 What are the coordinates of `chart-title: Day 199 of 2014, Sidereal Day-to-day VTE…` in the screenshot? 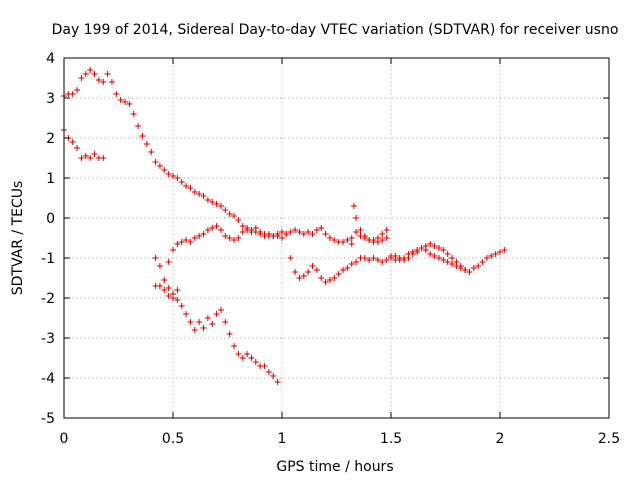 It's located at (335, 30).